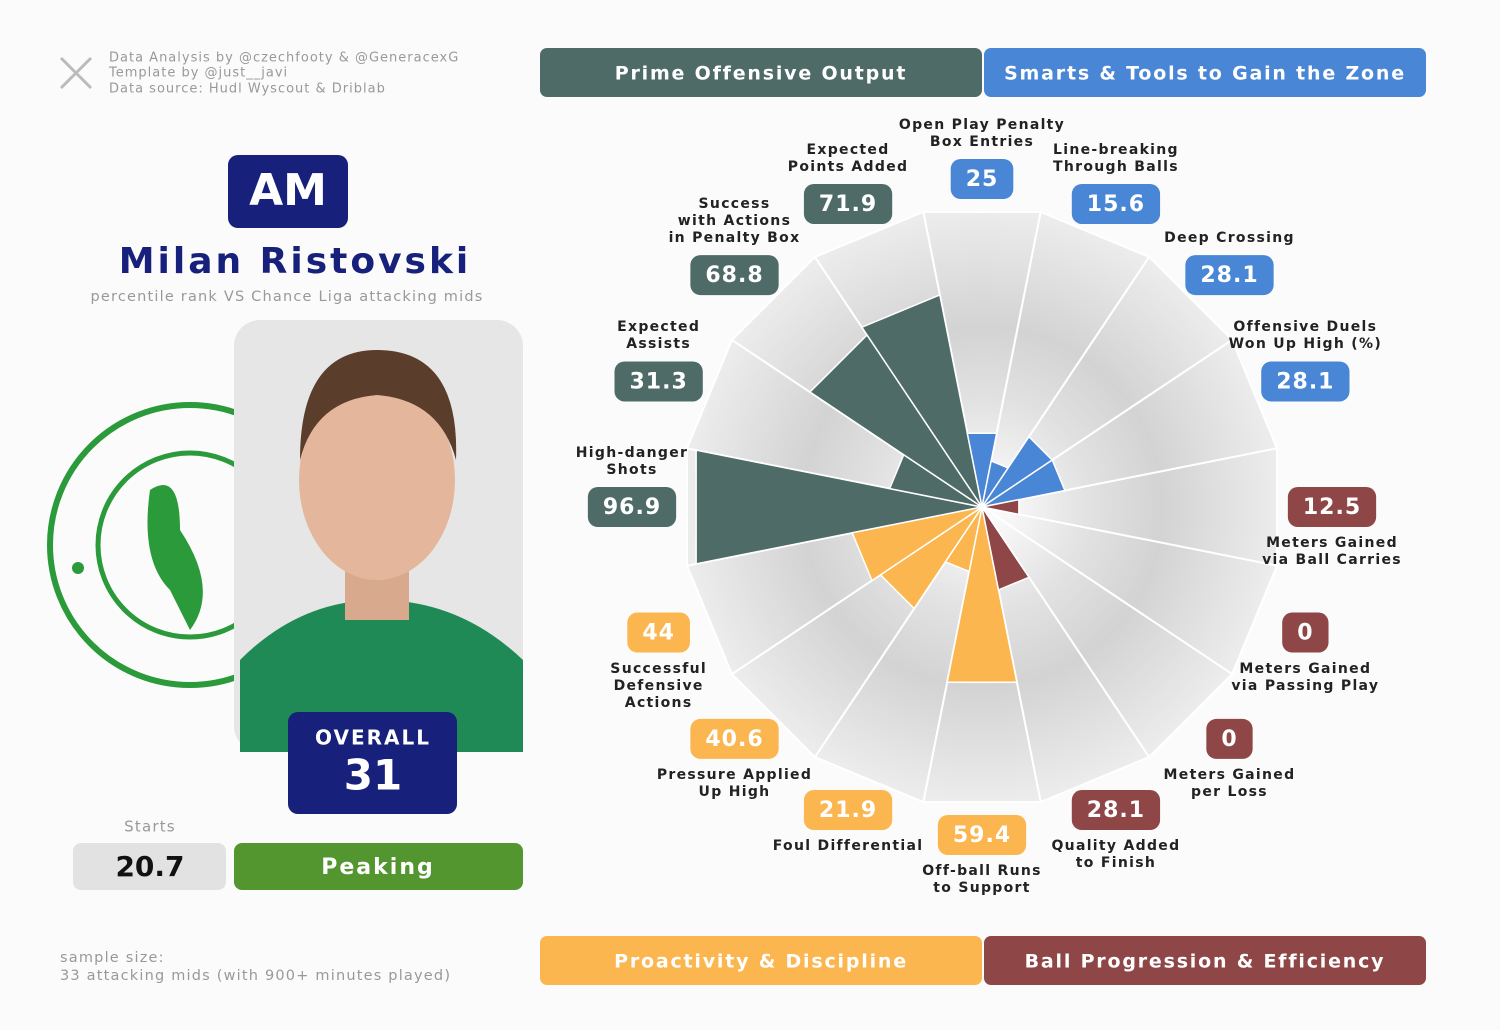  What do you see at coordinates (373, 775) in the screenshot?
I see `overall-value: 31` at bounding box center [373, 775].